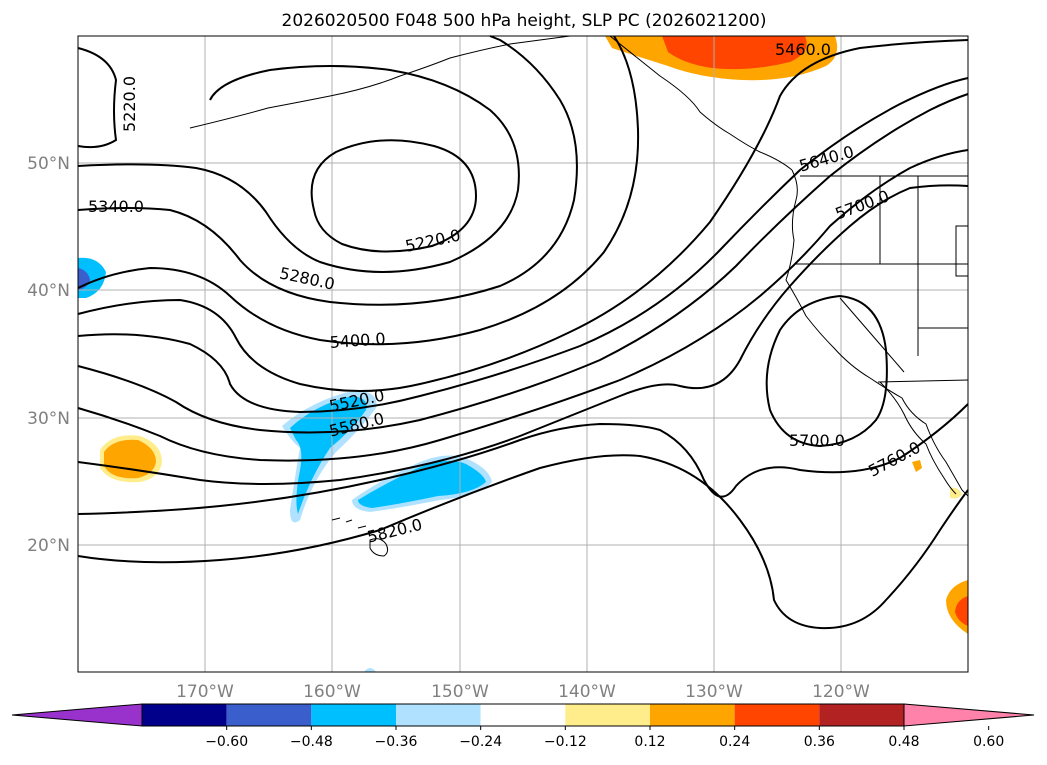 Image resolution: width=1047 pixels, height=765 pixels. I want to click on colorbar-tick-label: 0.24, so click(734, 742).